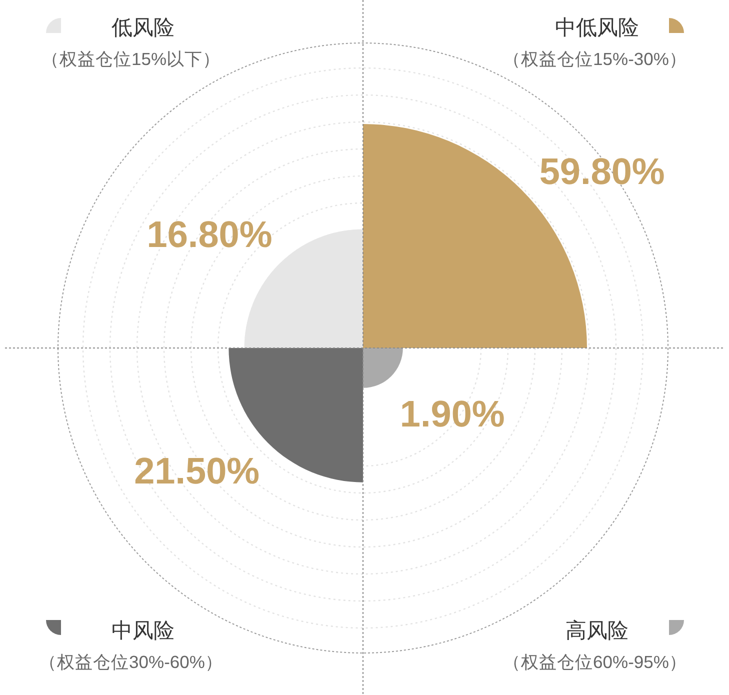 Image resolution: width=729 pixels, height=695 pixels. Describe the element at coordinates (143, 631) in the screenshot. I see `category-label: 中风险` at that location.